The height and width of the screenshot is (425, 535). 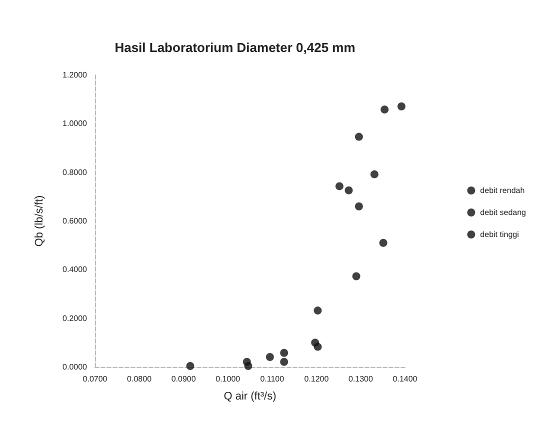 I want to click on y-tick-label: 0.0000, so click(x=75, y=367).